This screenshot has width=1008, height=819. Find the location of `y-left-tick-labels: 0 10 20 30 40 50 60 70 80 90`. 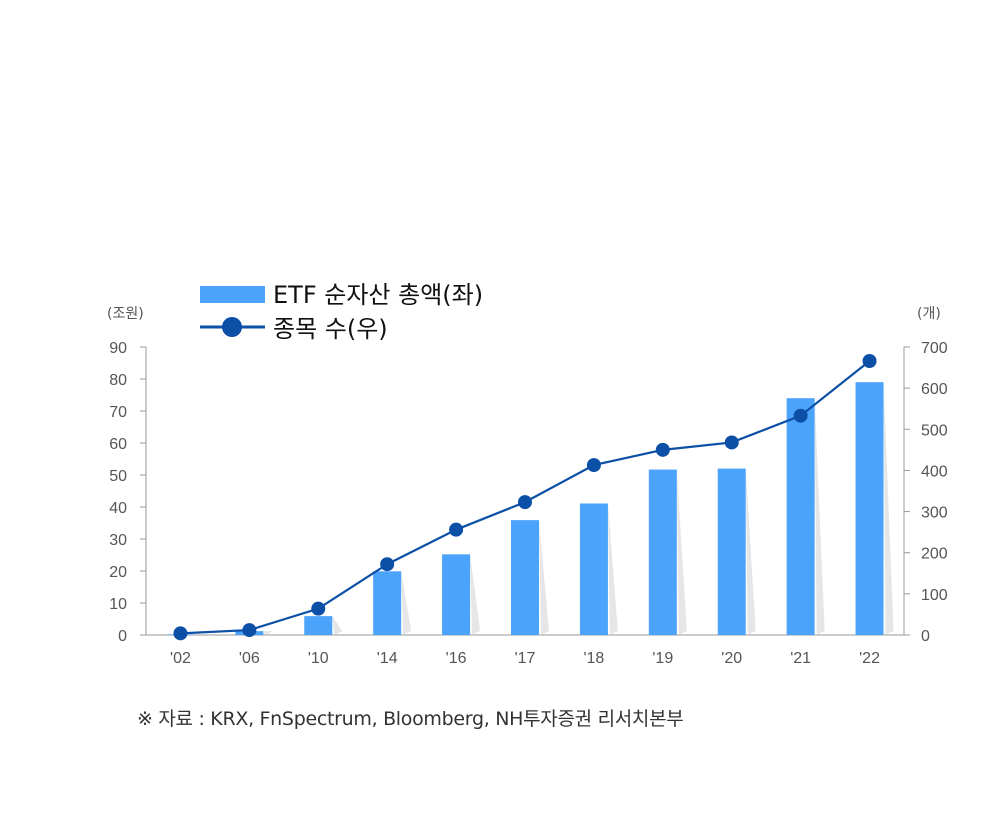

y-left-tick-labels: 0 10 20 30 40 50 60 70 80 90 is located at coordinates (118, 492).